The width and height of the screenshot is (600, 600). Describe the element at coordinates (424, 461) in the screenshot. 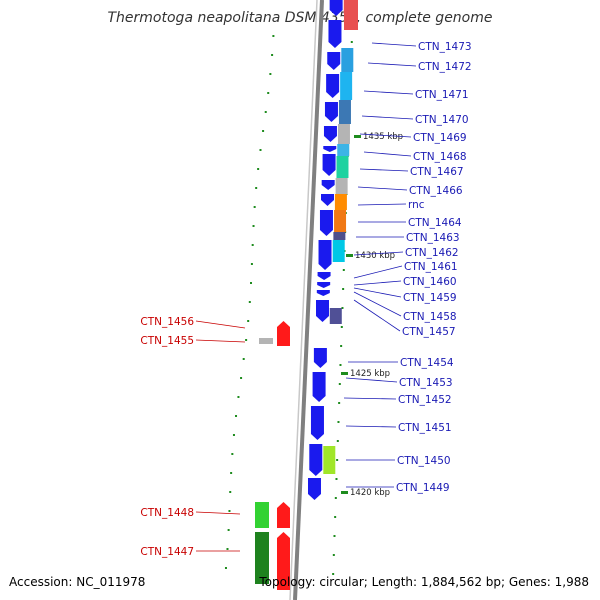

I see `gene-label: CTN_1450` at that location.